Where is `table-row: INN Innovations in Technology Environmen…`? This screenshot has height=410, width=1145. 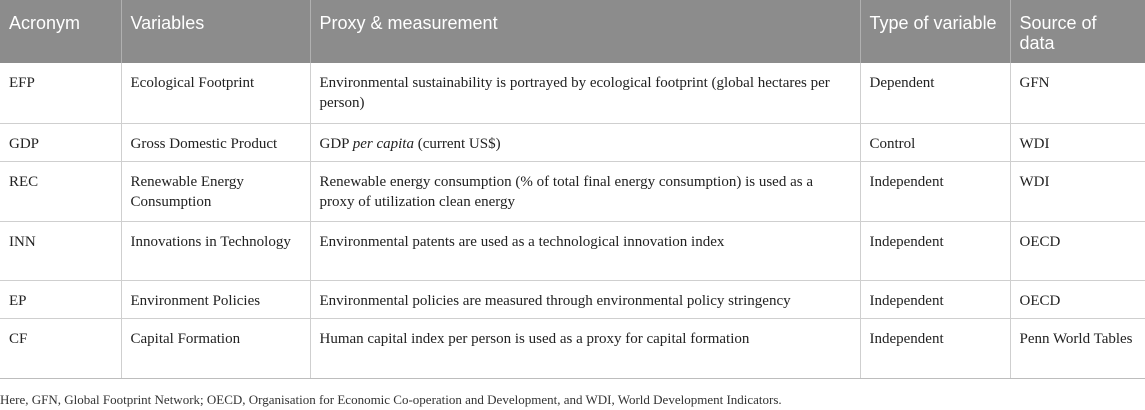
table-row: INN Innovations in Technology Environmen… is located at coordinates (572, 251).